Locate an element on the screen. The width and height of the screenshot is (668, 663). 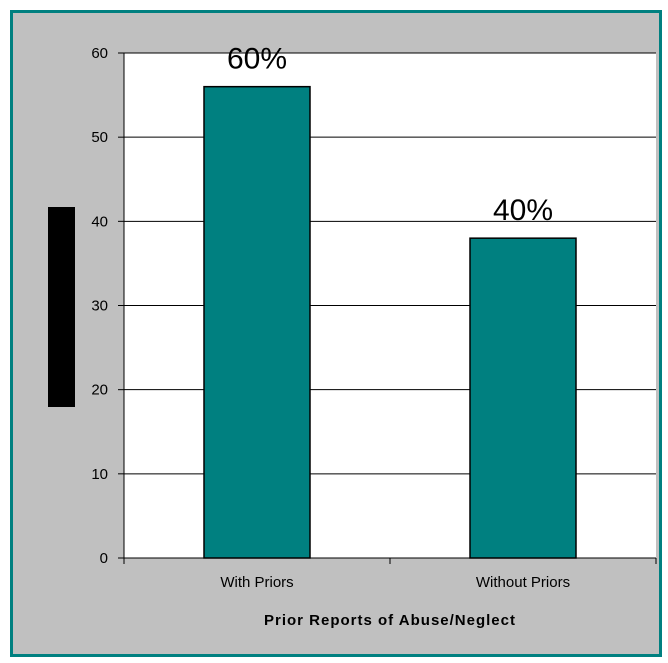
x-tick-label: With Priors is located at coordinates (256, 582).